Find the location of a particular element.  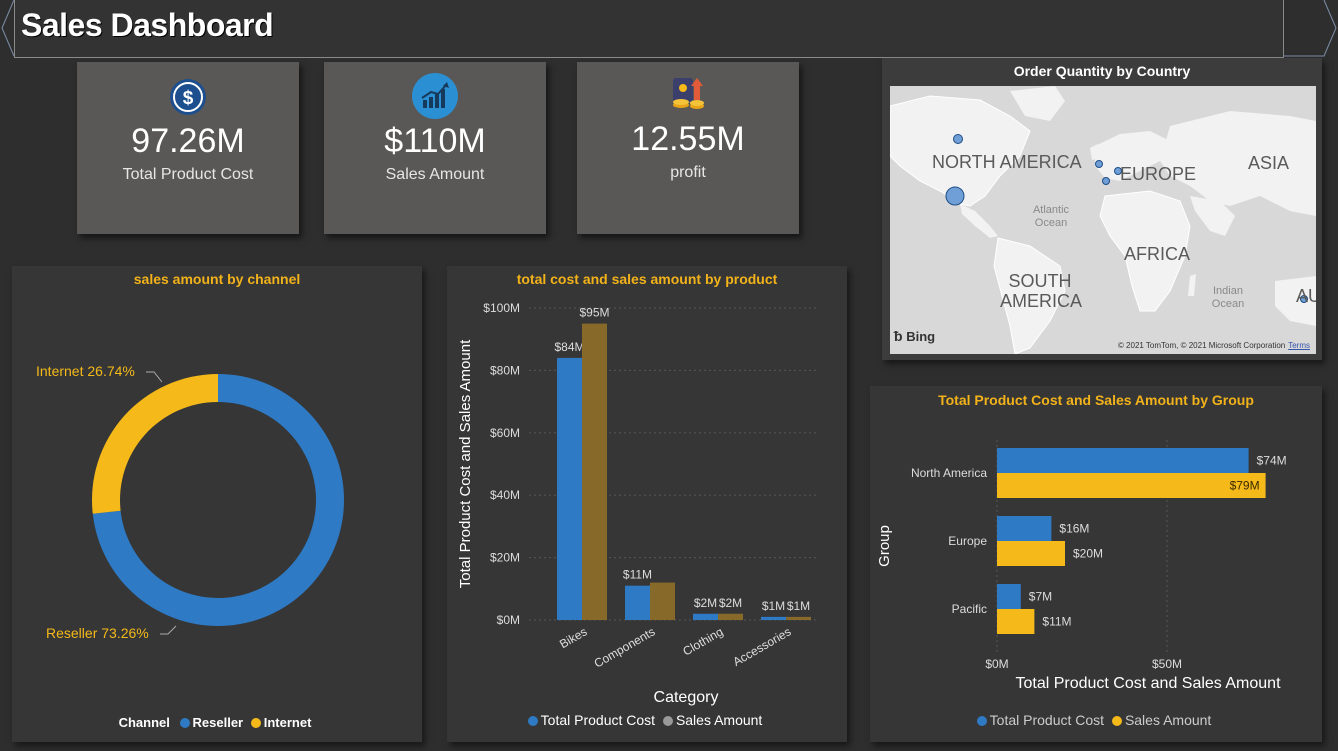

map-label-asia: ASIA is located at coordinates (1269, 163).